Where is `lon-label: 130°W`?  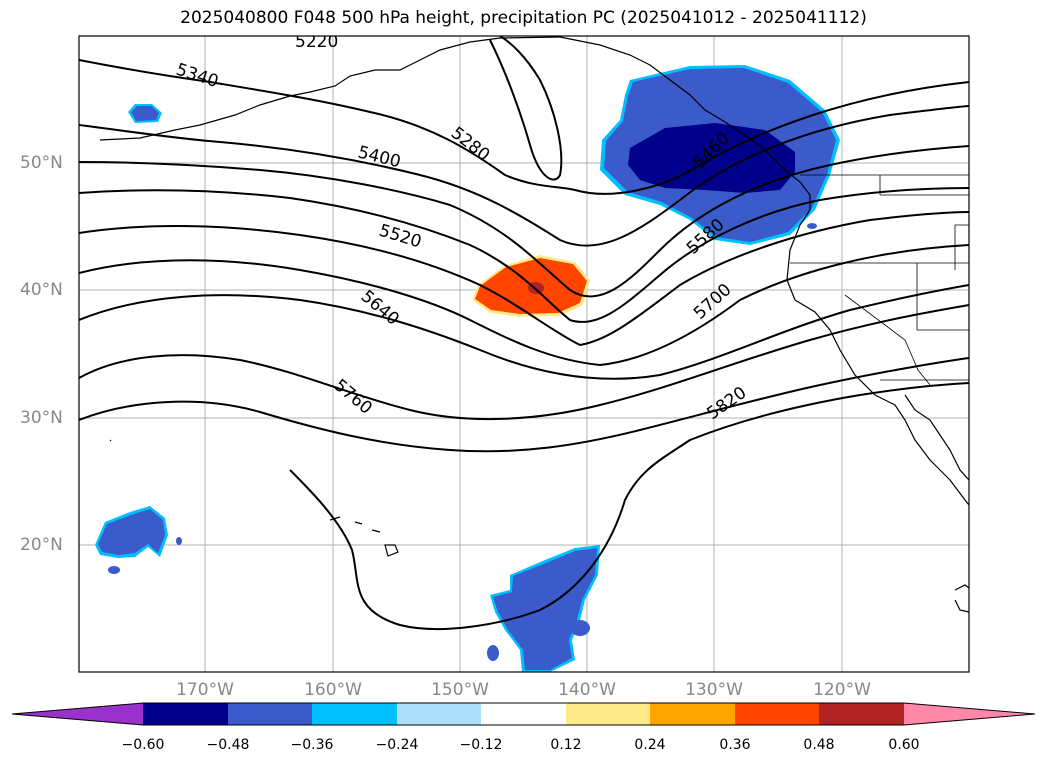
lon-label: 130°W is located at coordinates (714, 690).